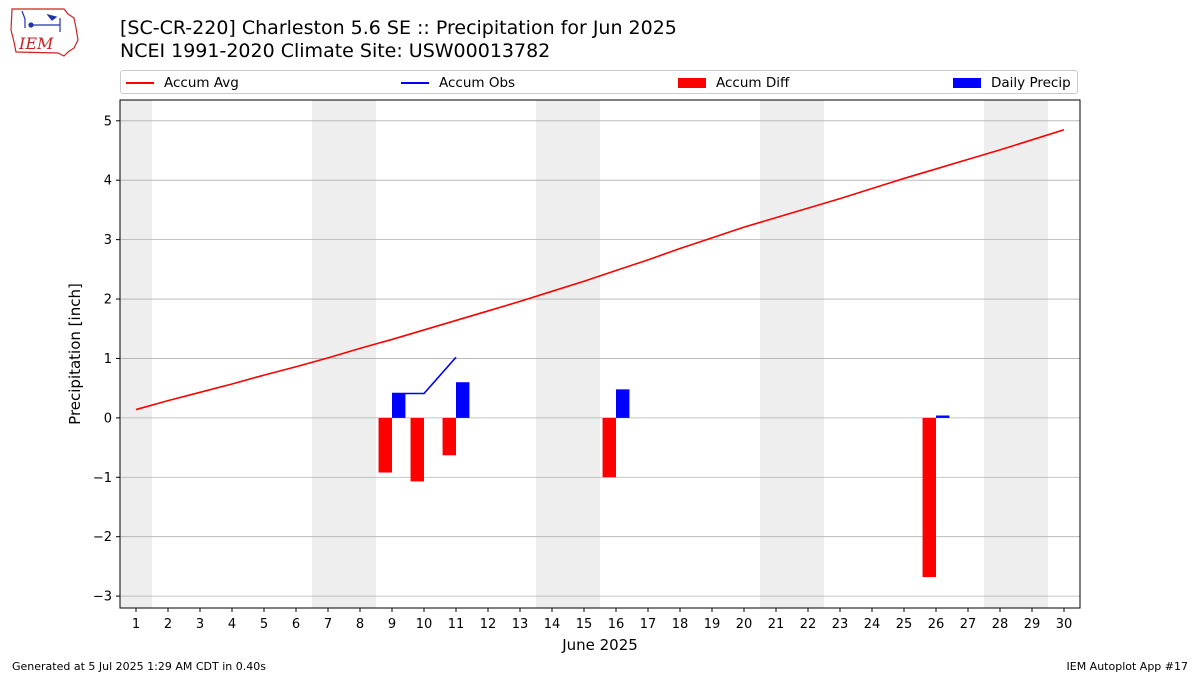  Describe the element at coordinates (599, 645) in the screenshot. I see `x-axis-label: June 2025` at that location.